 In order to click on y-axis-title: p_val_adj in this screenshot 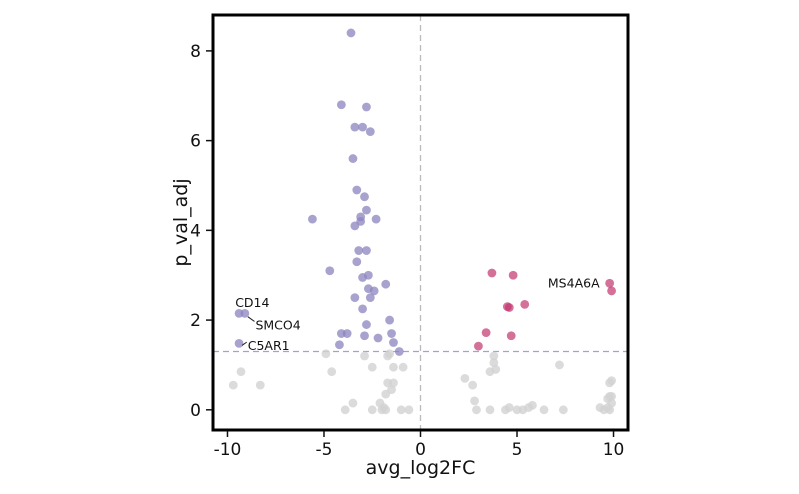, I will do `click(181, 222)`.